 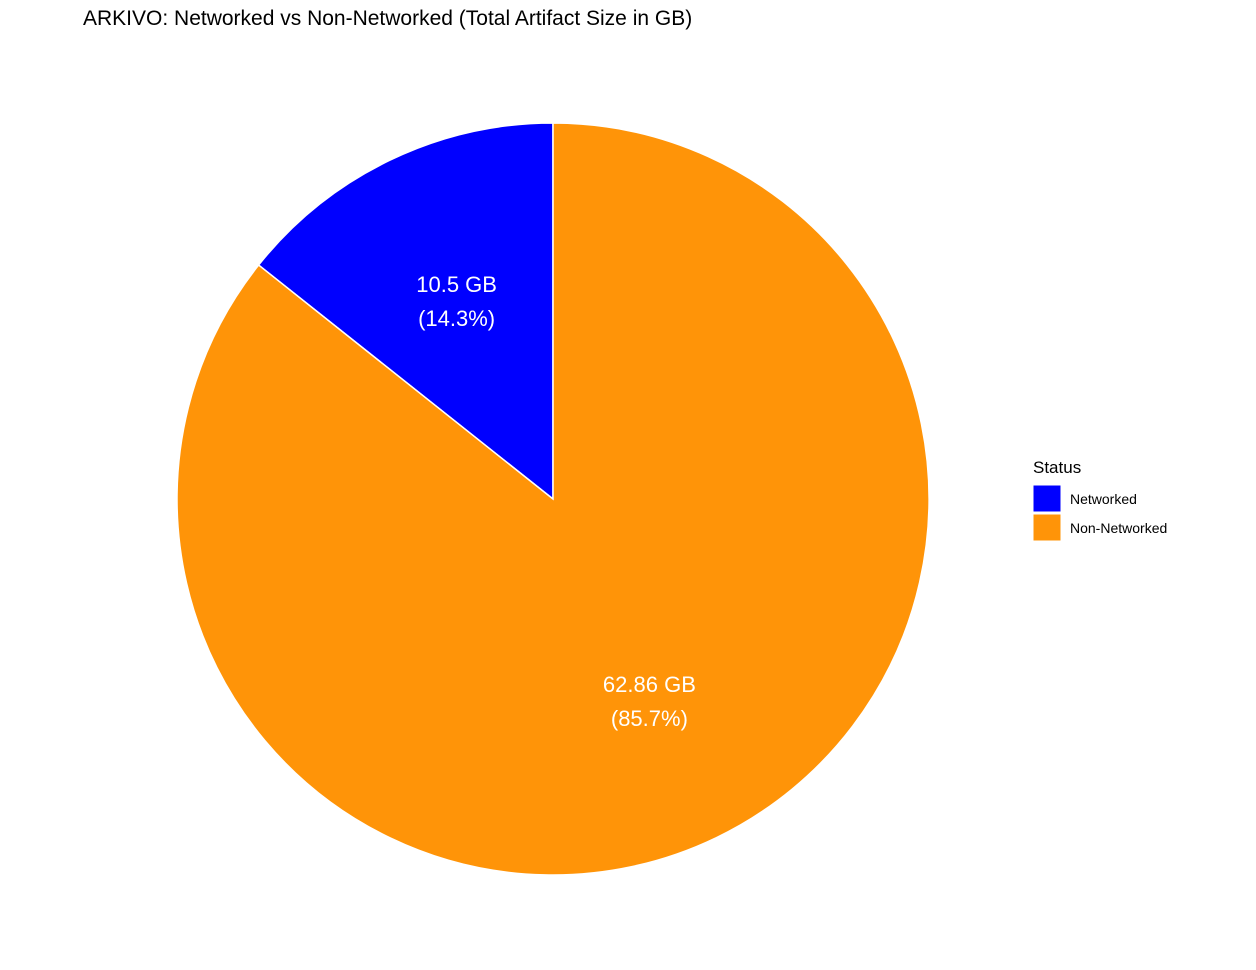 What do you see at coordinates (456, 318) in the screenshot?
I see `slice-percent-label: (14.3%)` at bounding box center [456, 318].